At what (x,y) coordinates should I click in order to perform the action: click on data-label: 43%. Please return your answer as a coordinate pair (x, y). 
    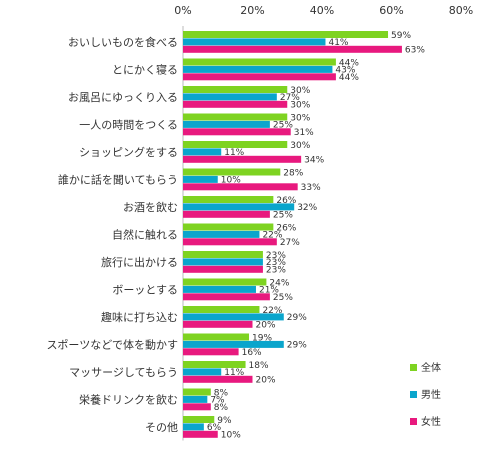
    Looking at the image, I should click on (345, 71).